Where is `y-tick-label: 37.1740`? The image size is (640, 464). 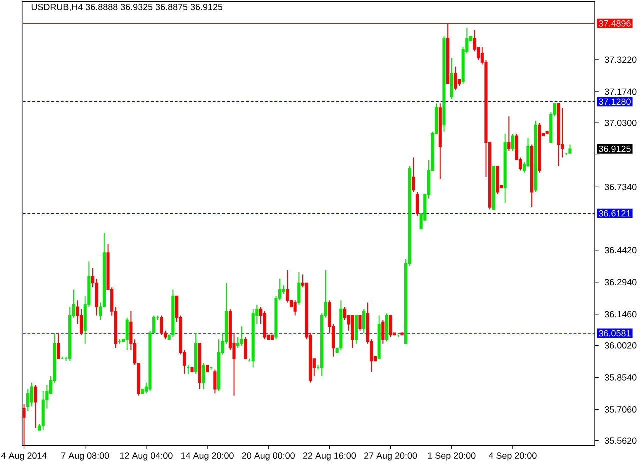
y-tick-label: 37.1740 is located at coordinates (620, 92).